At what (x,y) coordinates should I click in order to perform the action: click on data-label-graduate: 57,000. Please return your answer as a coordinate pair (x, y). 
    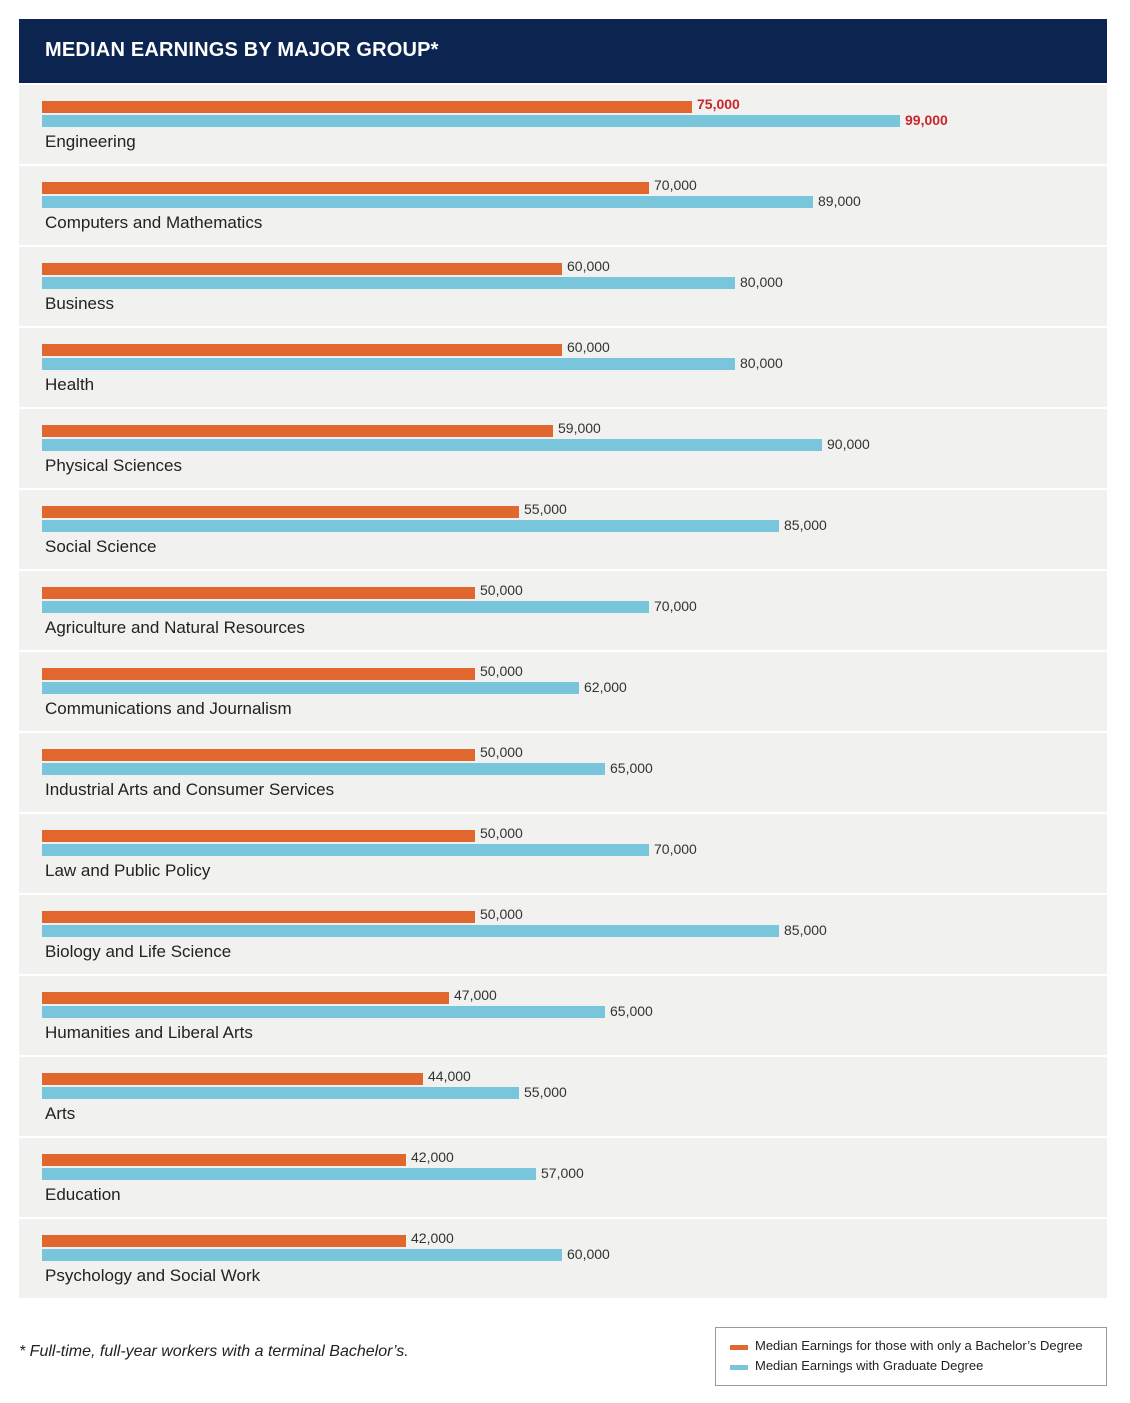
    Looking at the image, I should click on (562, 1173).